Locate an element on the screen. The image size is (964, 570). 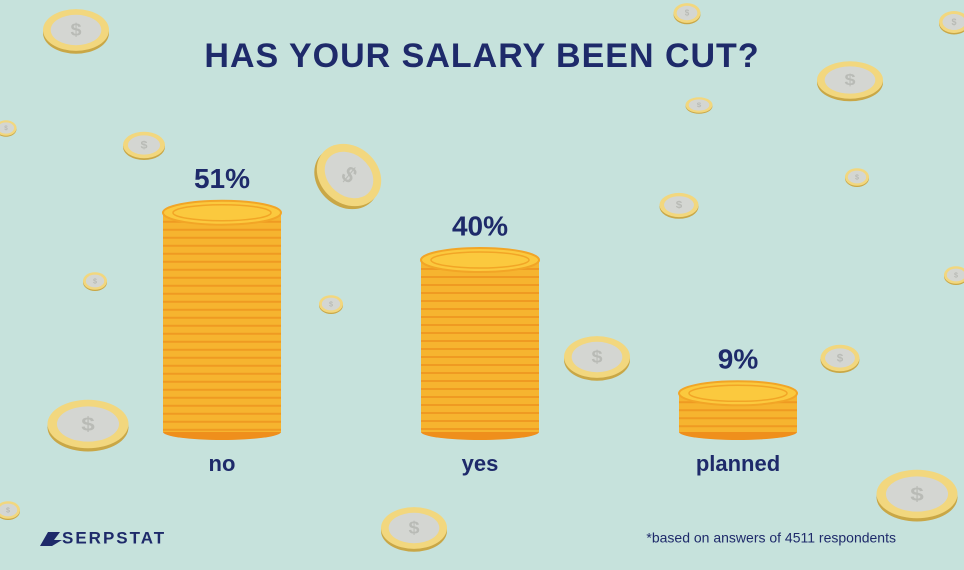
brand: SERPSTAT is located at coordinates (114, 537).